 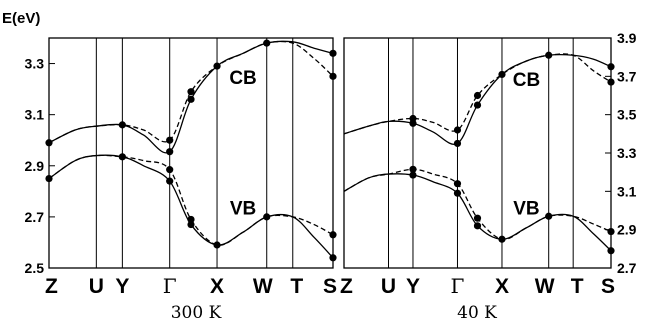 I want to click on y-axis-label: E(eV), so click(x=21, y=18).